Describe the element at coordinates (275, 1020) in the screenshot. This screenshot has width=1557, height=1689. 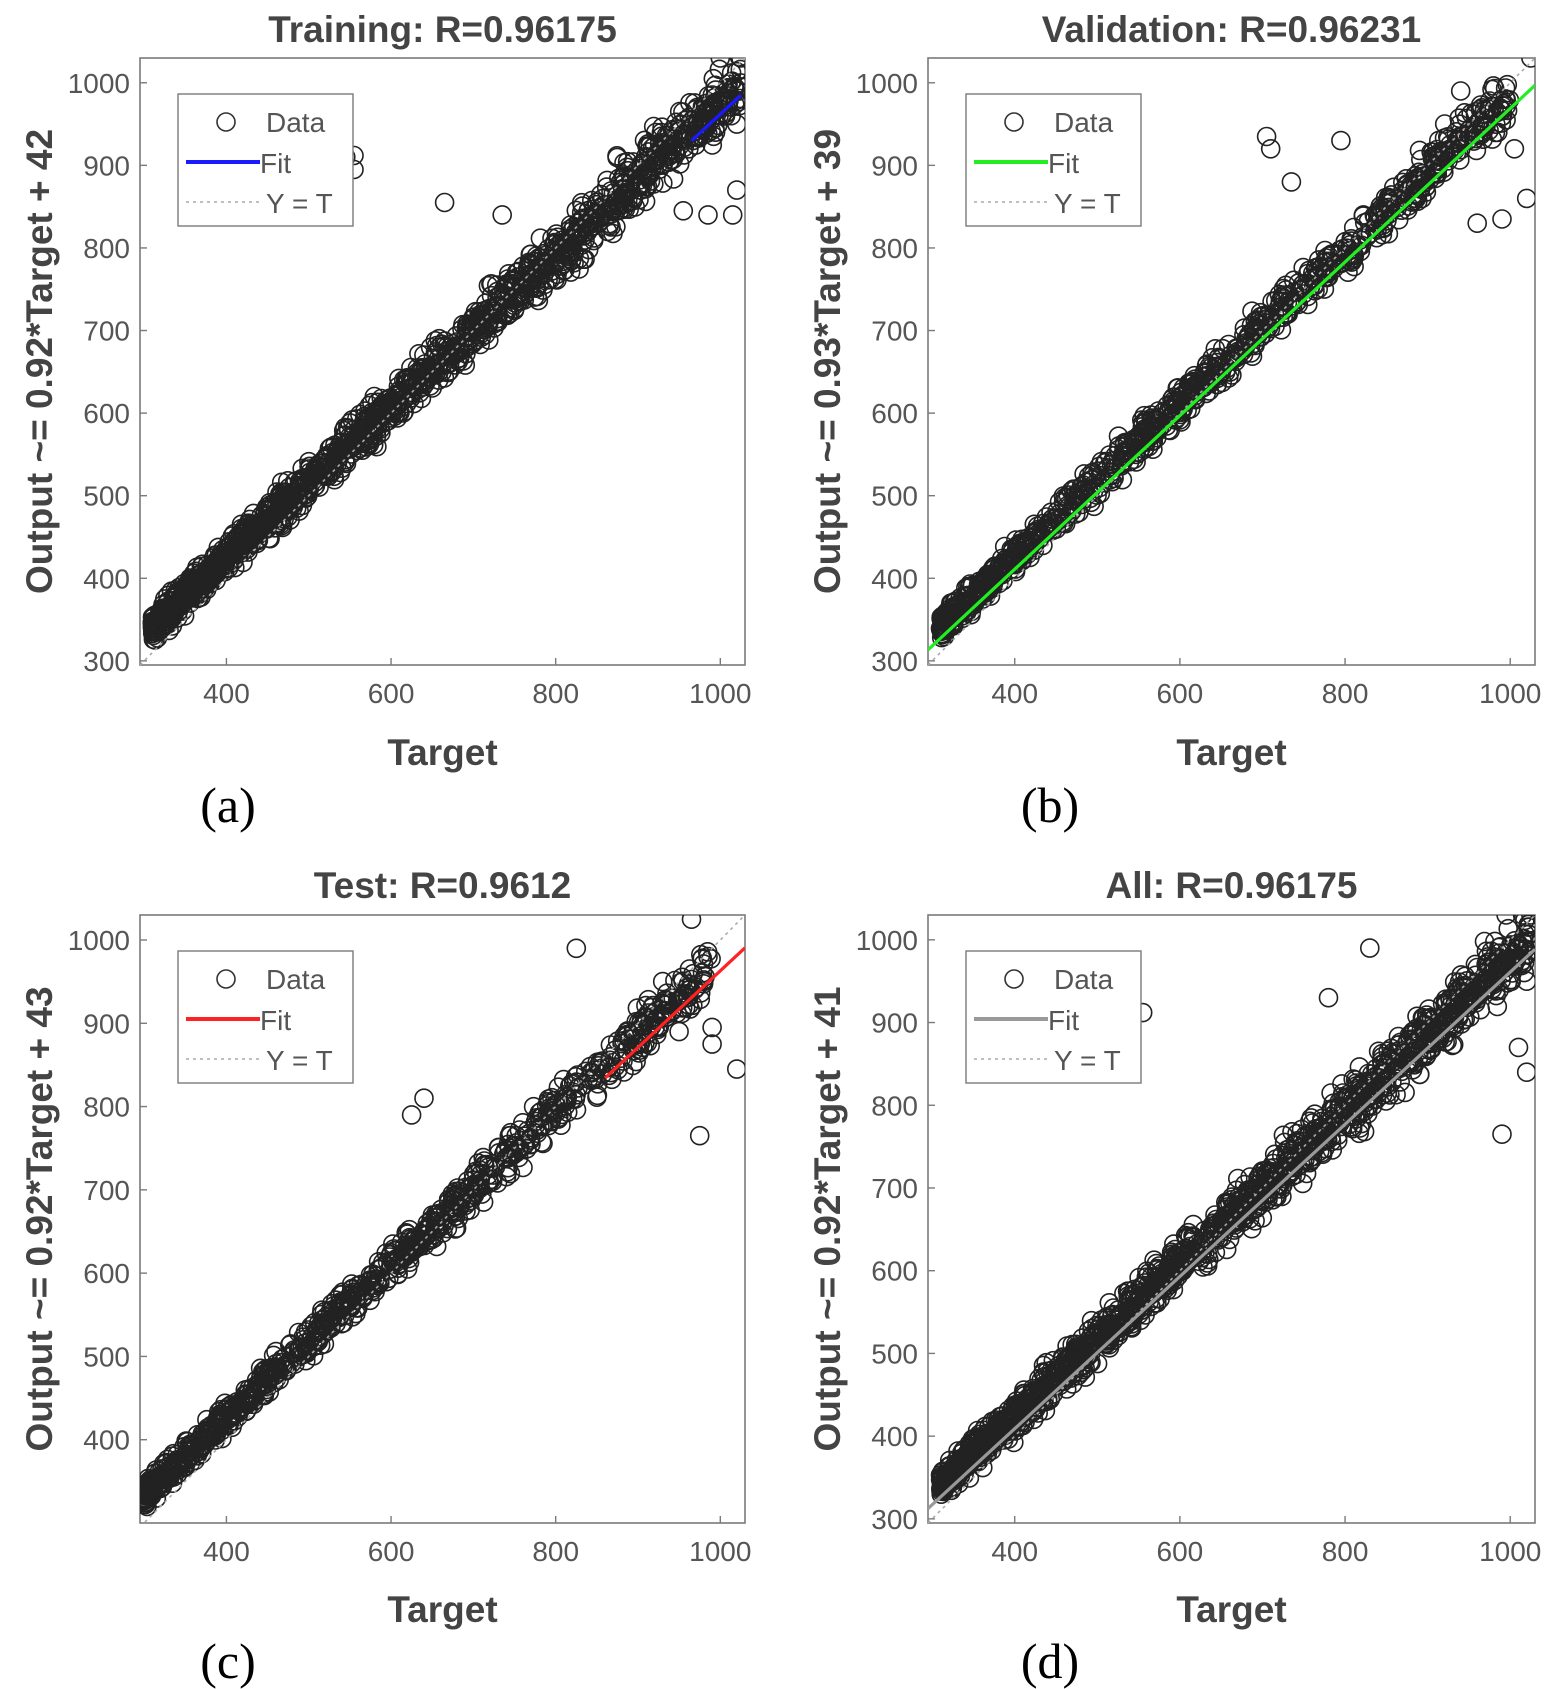
I see `legend-fit-label: Fit` at that location.